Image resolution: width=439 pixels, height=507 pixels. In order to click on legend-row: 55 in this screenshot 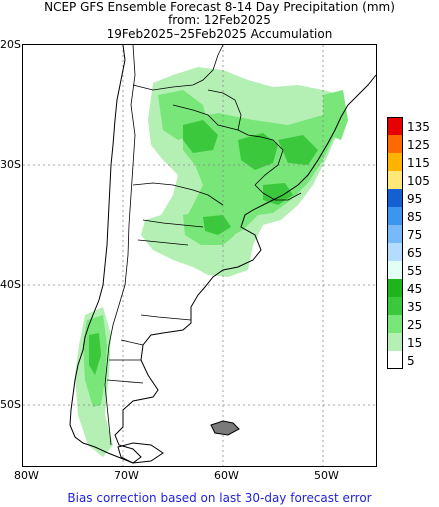, I will do `click(410, 270)`.